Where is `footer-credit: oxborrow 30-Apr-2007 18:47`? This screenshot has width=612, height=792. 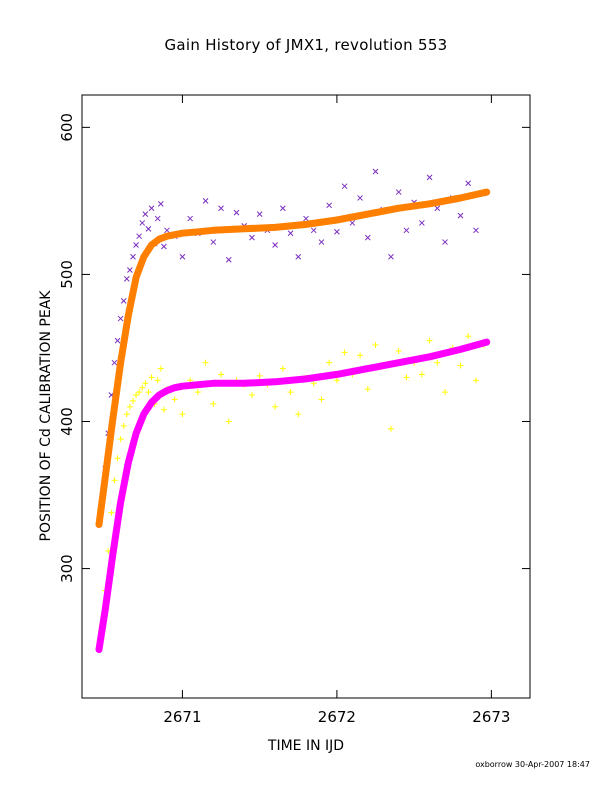 footer-credit: oxborrow 30-Apr-2007 18:47 is located at coordinates (532, 764).